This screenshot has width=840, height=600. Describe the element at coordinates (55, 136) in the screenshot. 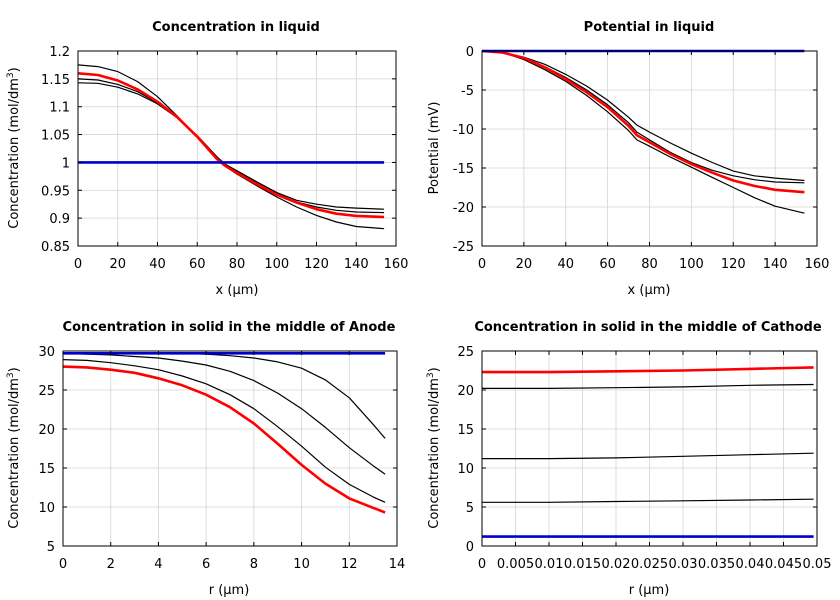

I see `y-tick-label: 1.05` at that location.